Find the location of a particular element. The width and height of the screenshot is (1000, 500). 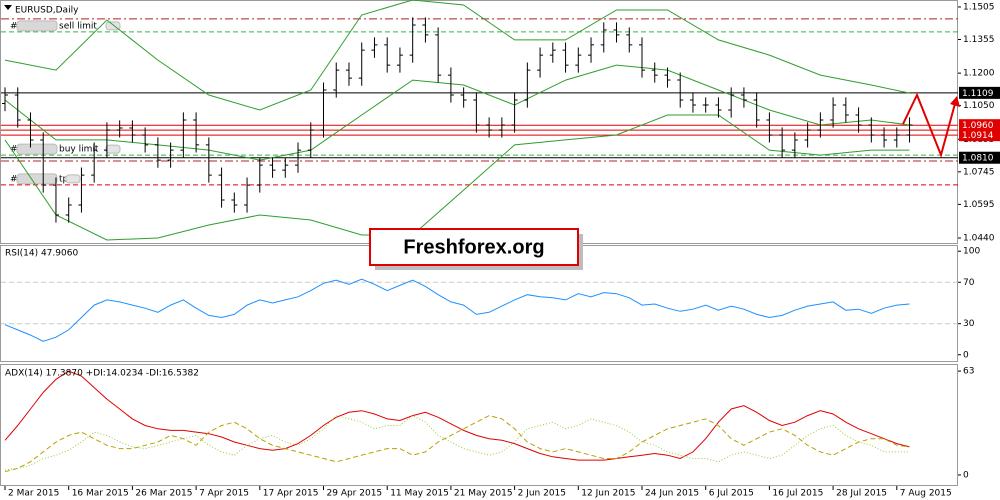

y-tick-label: 1.0745 is located at coordinates (979, 172).